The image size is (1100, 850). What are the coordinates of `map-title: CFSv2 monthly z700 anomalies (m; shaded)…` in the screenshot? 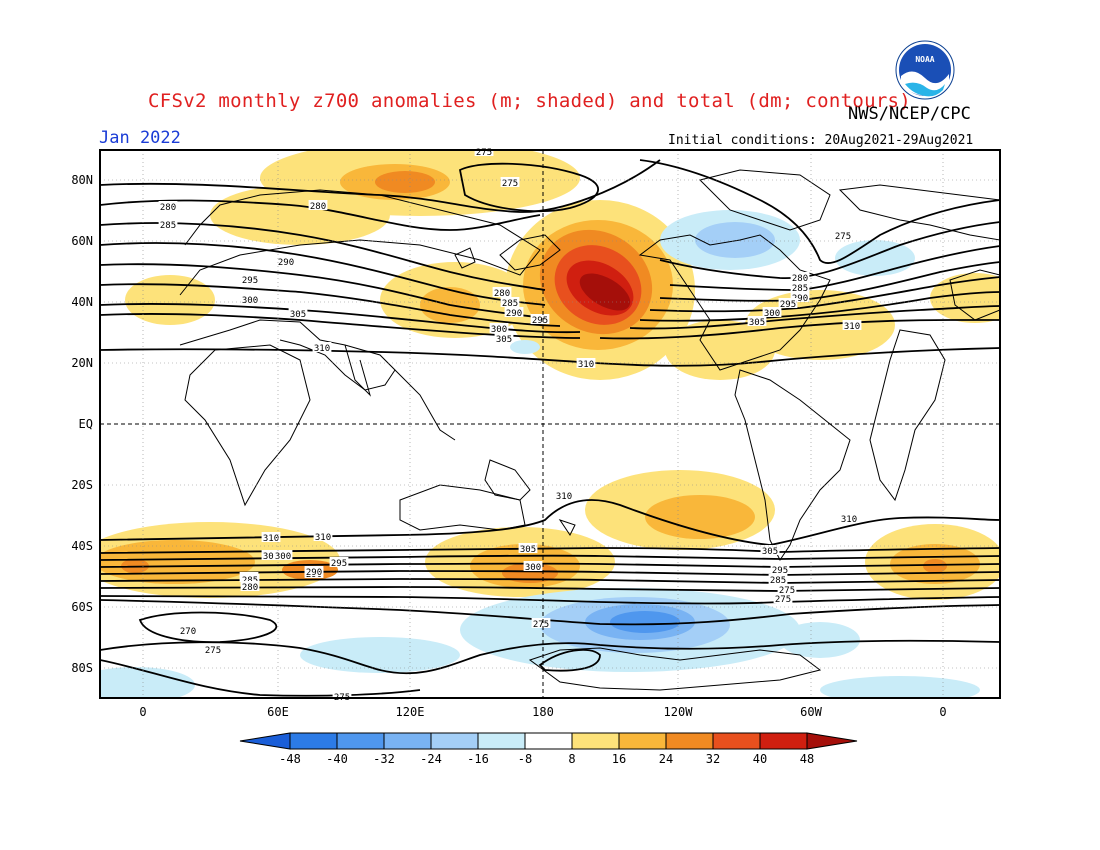 It's located at (530, 101).